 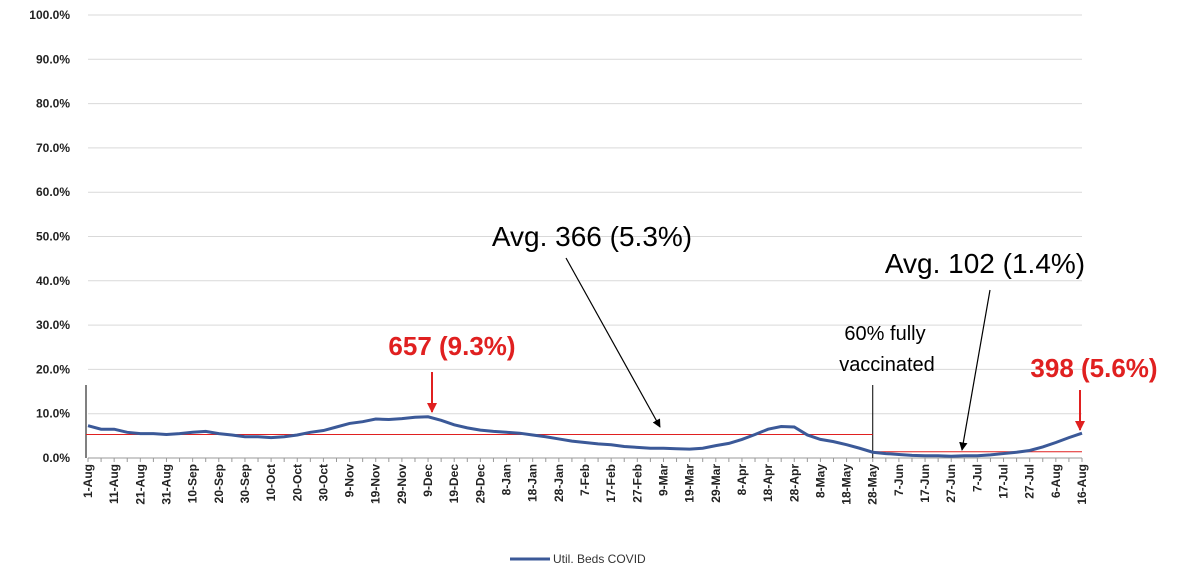 I want to click on x-tick-label: 30-Sep, so click(x=245, y=483).